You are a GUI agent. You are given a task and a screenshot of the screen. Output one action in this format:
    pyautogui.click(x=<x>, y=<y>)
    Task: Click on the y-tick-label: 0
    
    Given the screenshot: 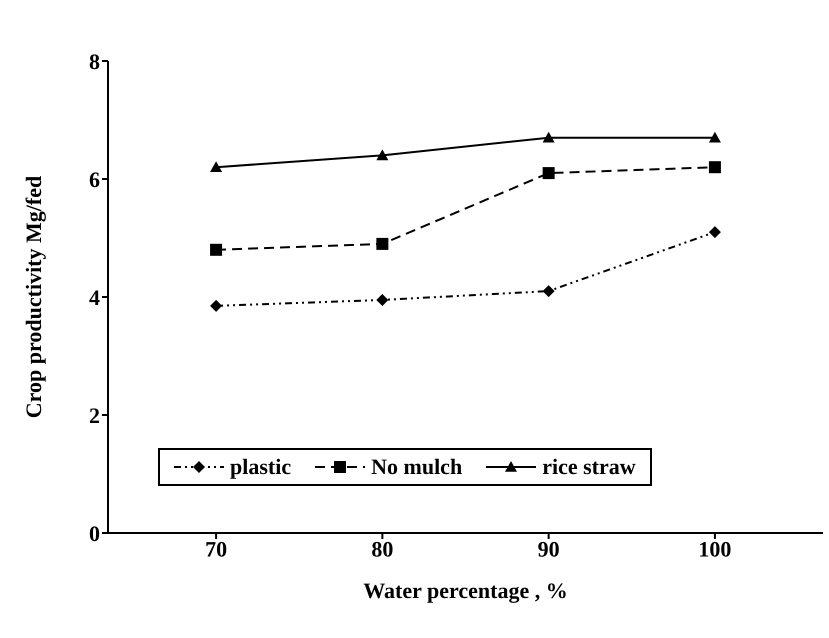 What is the action you would take?
    pyautogui.click(x=94, y=533)
    